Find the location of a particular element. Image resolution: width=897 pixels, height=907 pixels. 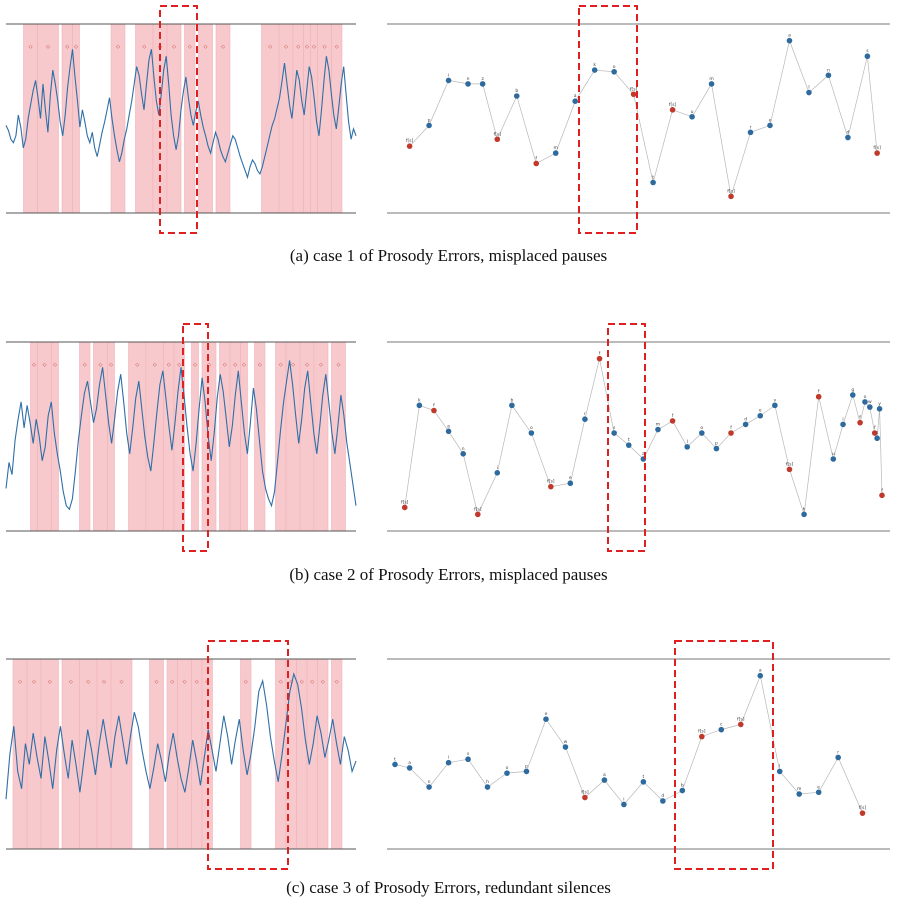

syllable-label: k is located at coordinates (594, 65).